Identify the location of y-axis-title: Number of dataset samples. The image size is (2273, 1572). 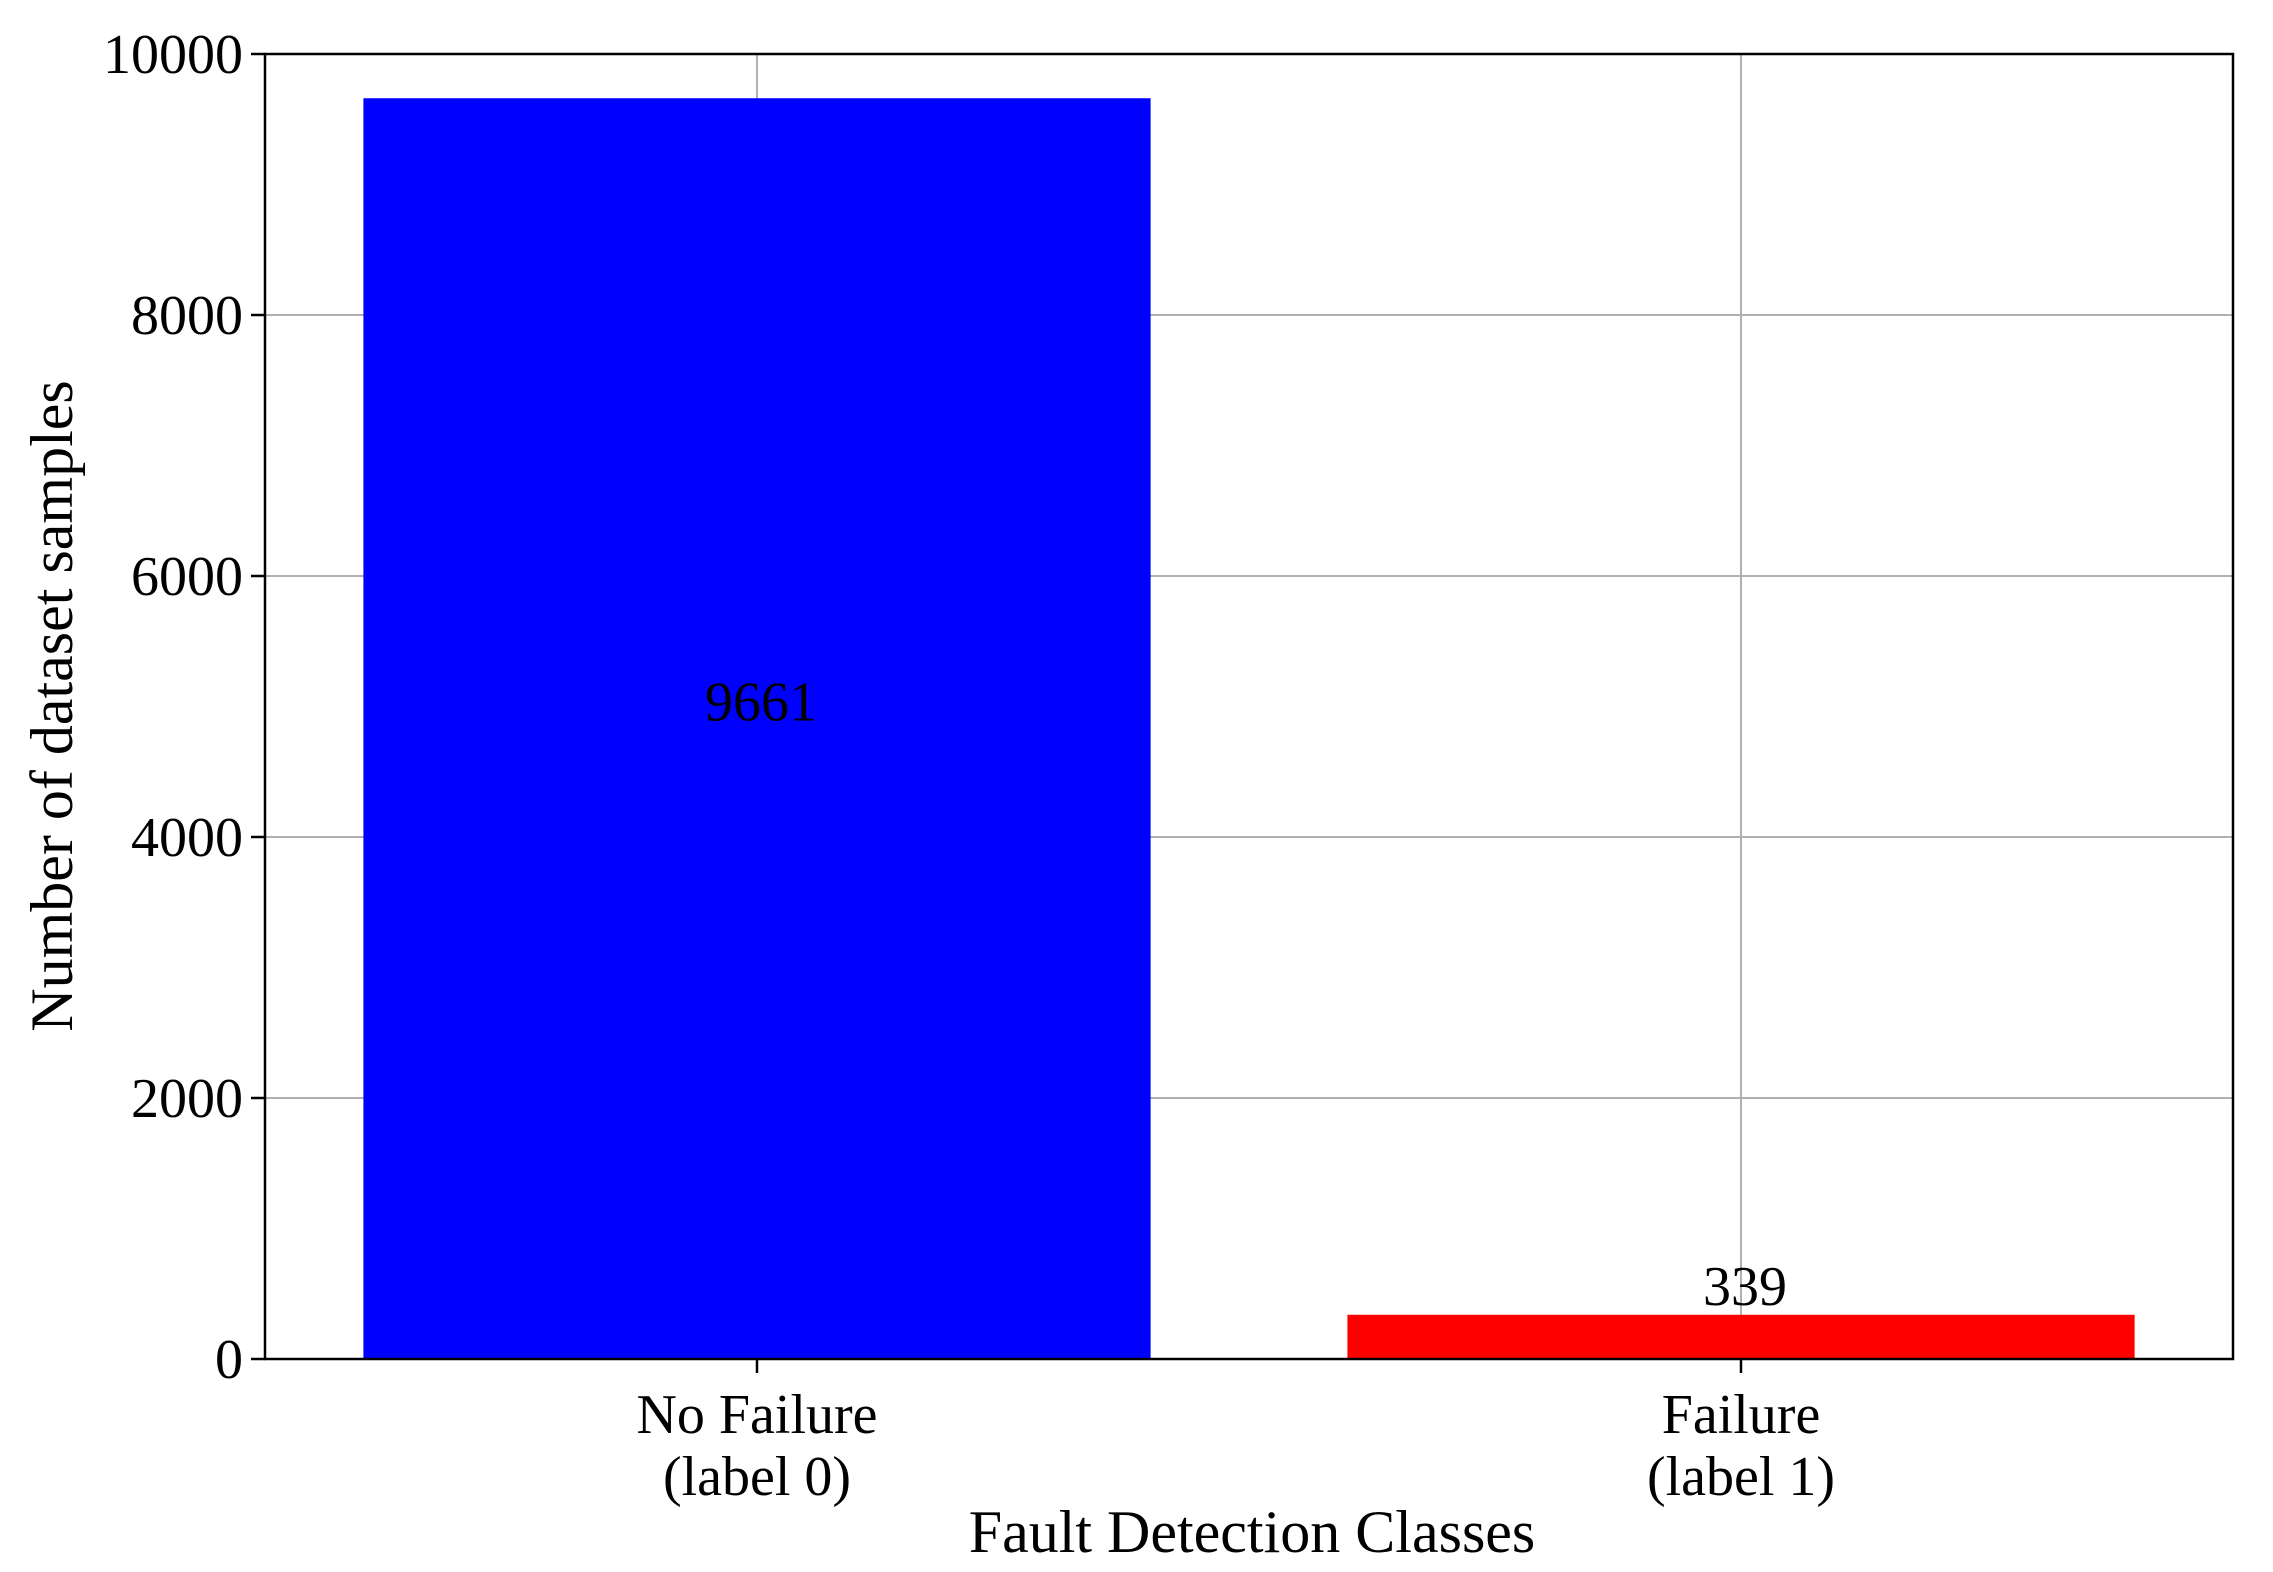
(52, 705).